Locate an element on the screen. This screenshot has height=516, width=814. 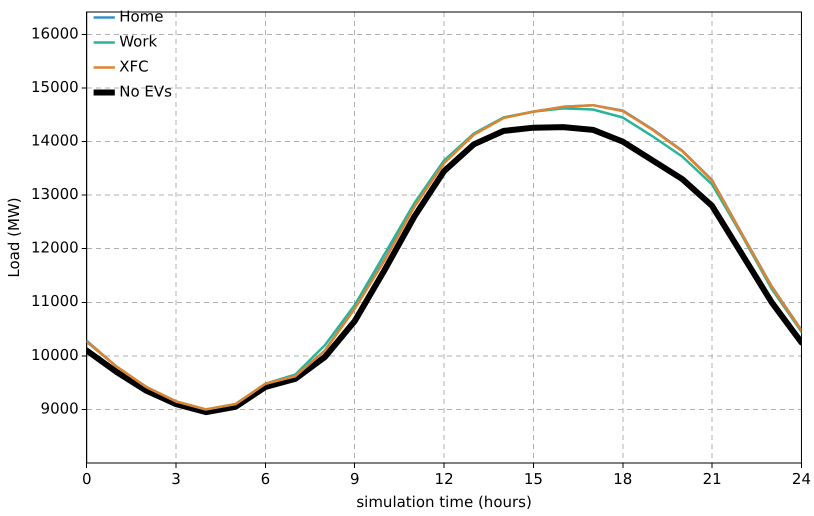
y-tick-label: 11000 is located at coordinates (55, 301).